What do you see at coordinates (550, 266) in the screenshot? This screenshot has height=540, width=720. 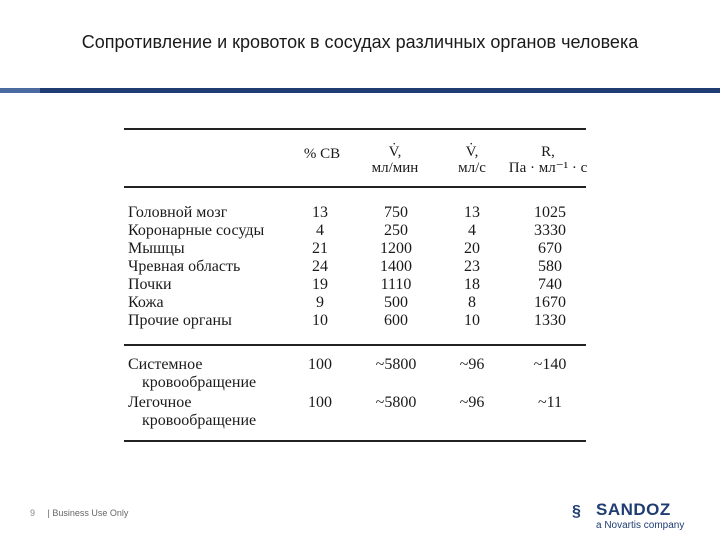 I see `cell-resistance: 580` at bounding box center [550, 266].